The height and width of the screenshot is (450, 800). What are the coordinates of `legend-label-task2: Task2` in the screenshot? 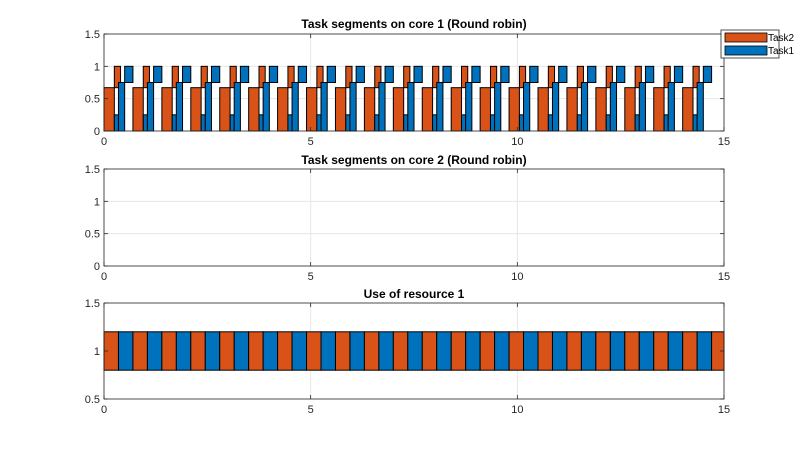 It's located at (781, 38).